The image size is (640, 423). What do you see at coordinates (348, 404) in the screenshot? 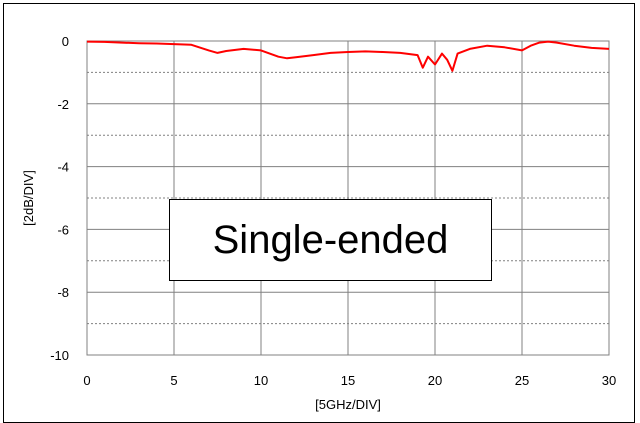
I see `x-axis-title: [5GHz/DIV]` at bounding box center [348, 404].